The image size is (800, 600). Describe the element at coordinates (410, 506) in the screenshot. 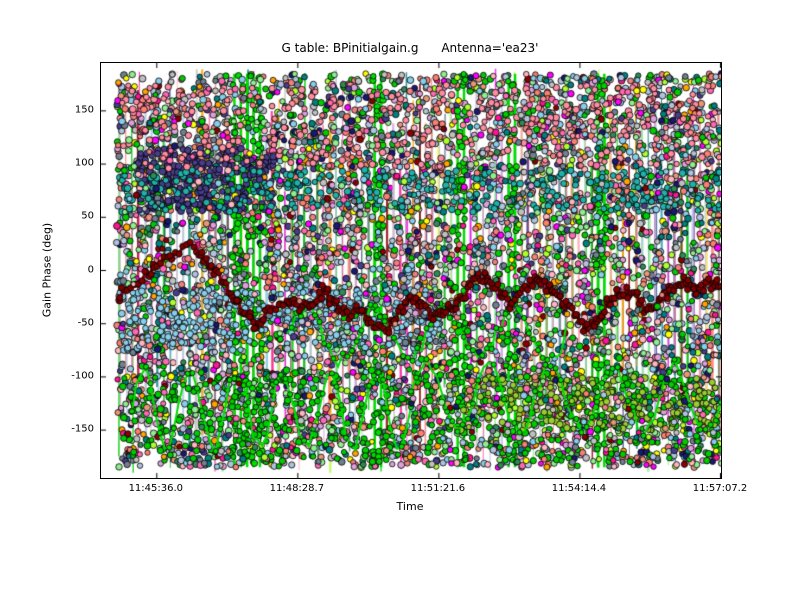

I see `x-axis-label: Time` at that location.